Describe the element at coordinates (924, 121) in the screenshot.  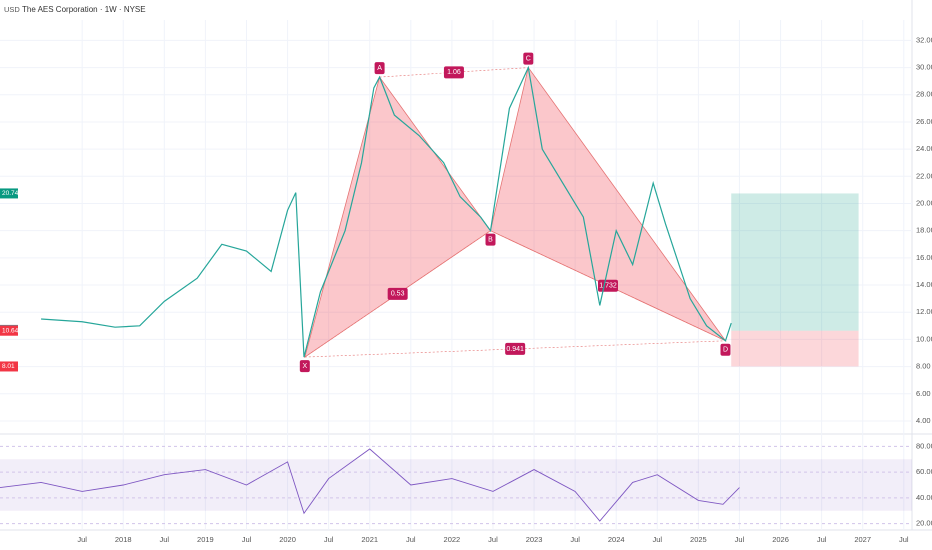
I see `y-tick-label: 26.00` at that location.